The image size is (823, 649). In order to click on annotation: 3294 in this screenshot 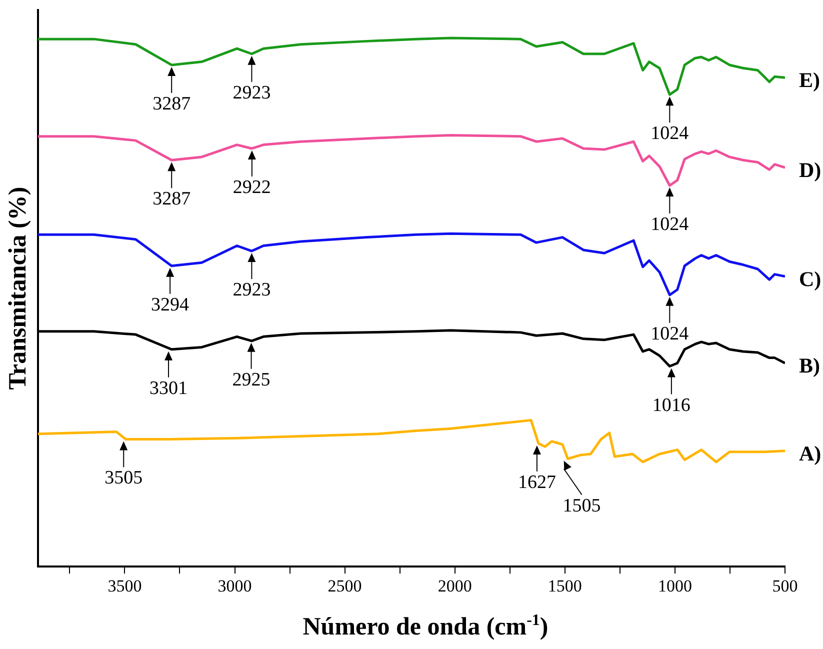, I will do `click(170, 305)`.